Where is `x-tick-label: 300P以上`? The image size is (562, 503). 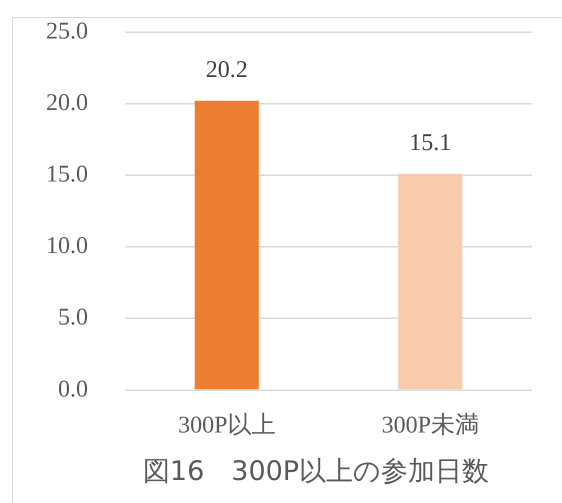
x-tick-label: 300P以上 is located at coordinates (227, 425).